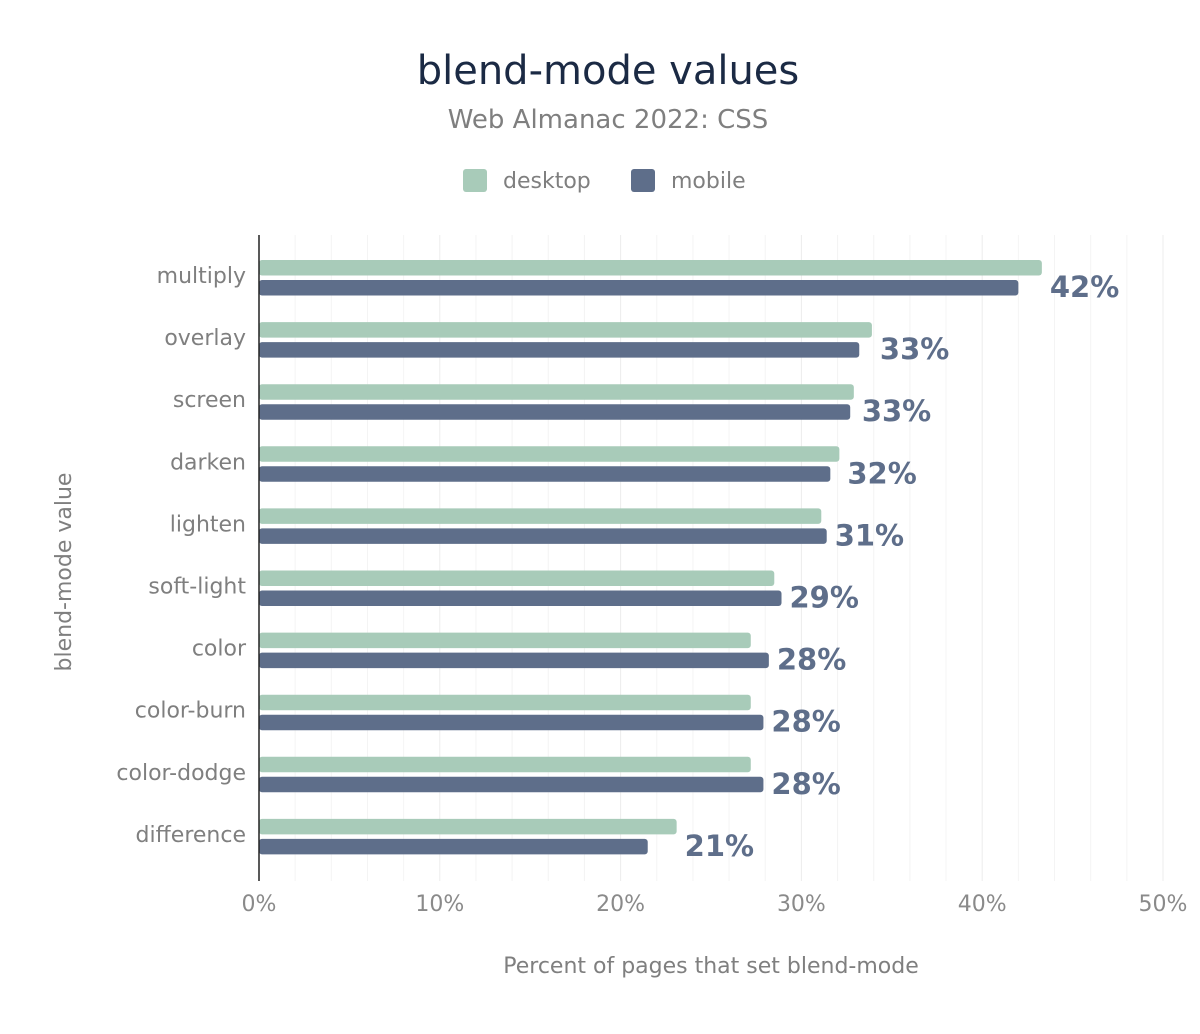  What do you see at coordinates (543, 536) in the screenshot?
I see `bar-mobile-lighten` at bounding box center [543, 536].